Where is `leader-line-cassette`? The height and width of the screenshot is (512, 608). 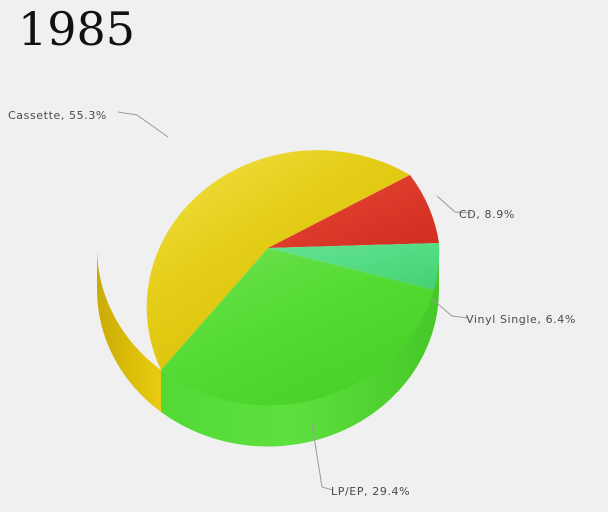 leader-line-cassette is located at coordinates (143, 124).